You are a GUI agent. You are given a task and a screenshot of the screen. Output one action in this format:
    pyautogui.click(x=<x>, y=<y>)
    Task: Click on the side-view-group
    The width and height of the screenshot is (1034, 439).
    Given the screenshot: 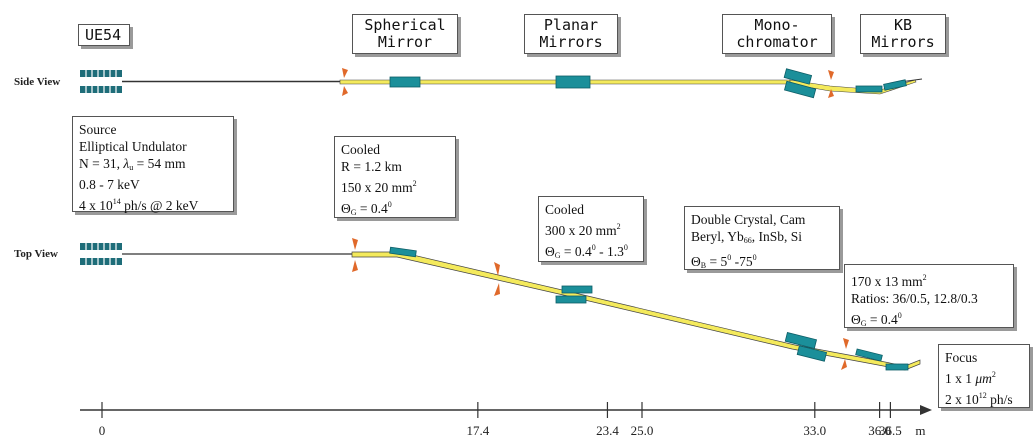 What is the action you would take?
    pyautogui.click(x=501, y=83)
    